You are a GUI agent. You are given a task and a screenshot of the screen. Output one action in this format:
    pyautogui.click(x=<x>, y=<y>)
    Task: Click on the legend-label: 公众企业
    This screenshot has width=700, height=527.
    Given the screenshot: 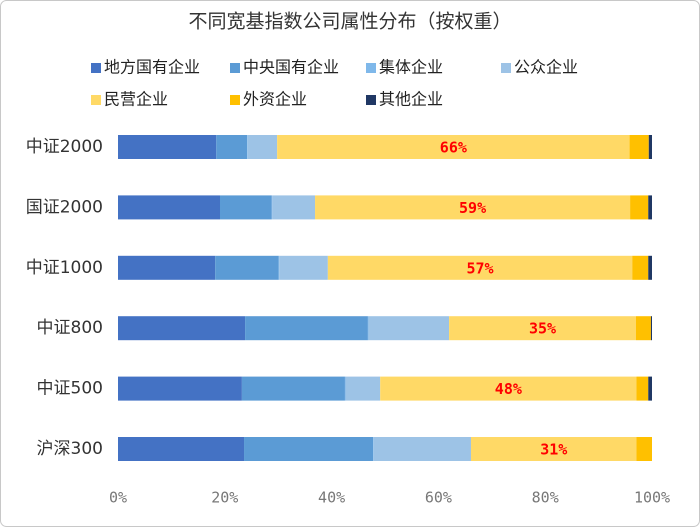 What is the action you would take?
    pyautogui.click(x=546, y=67)
    